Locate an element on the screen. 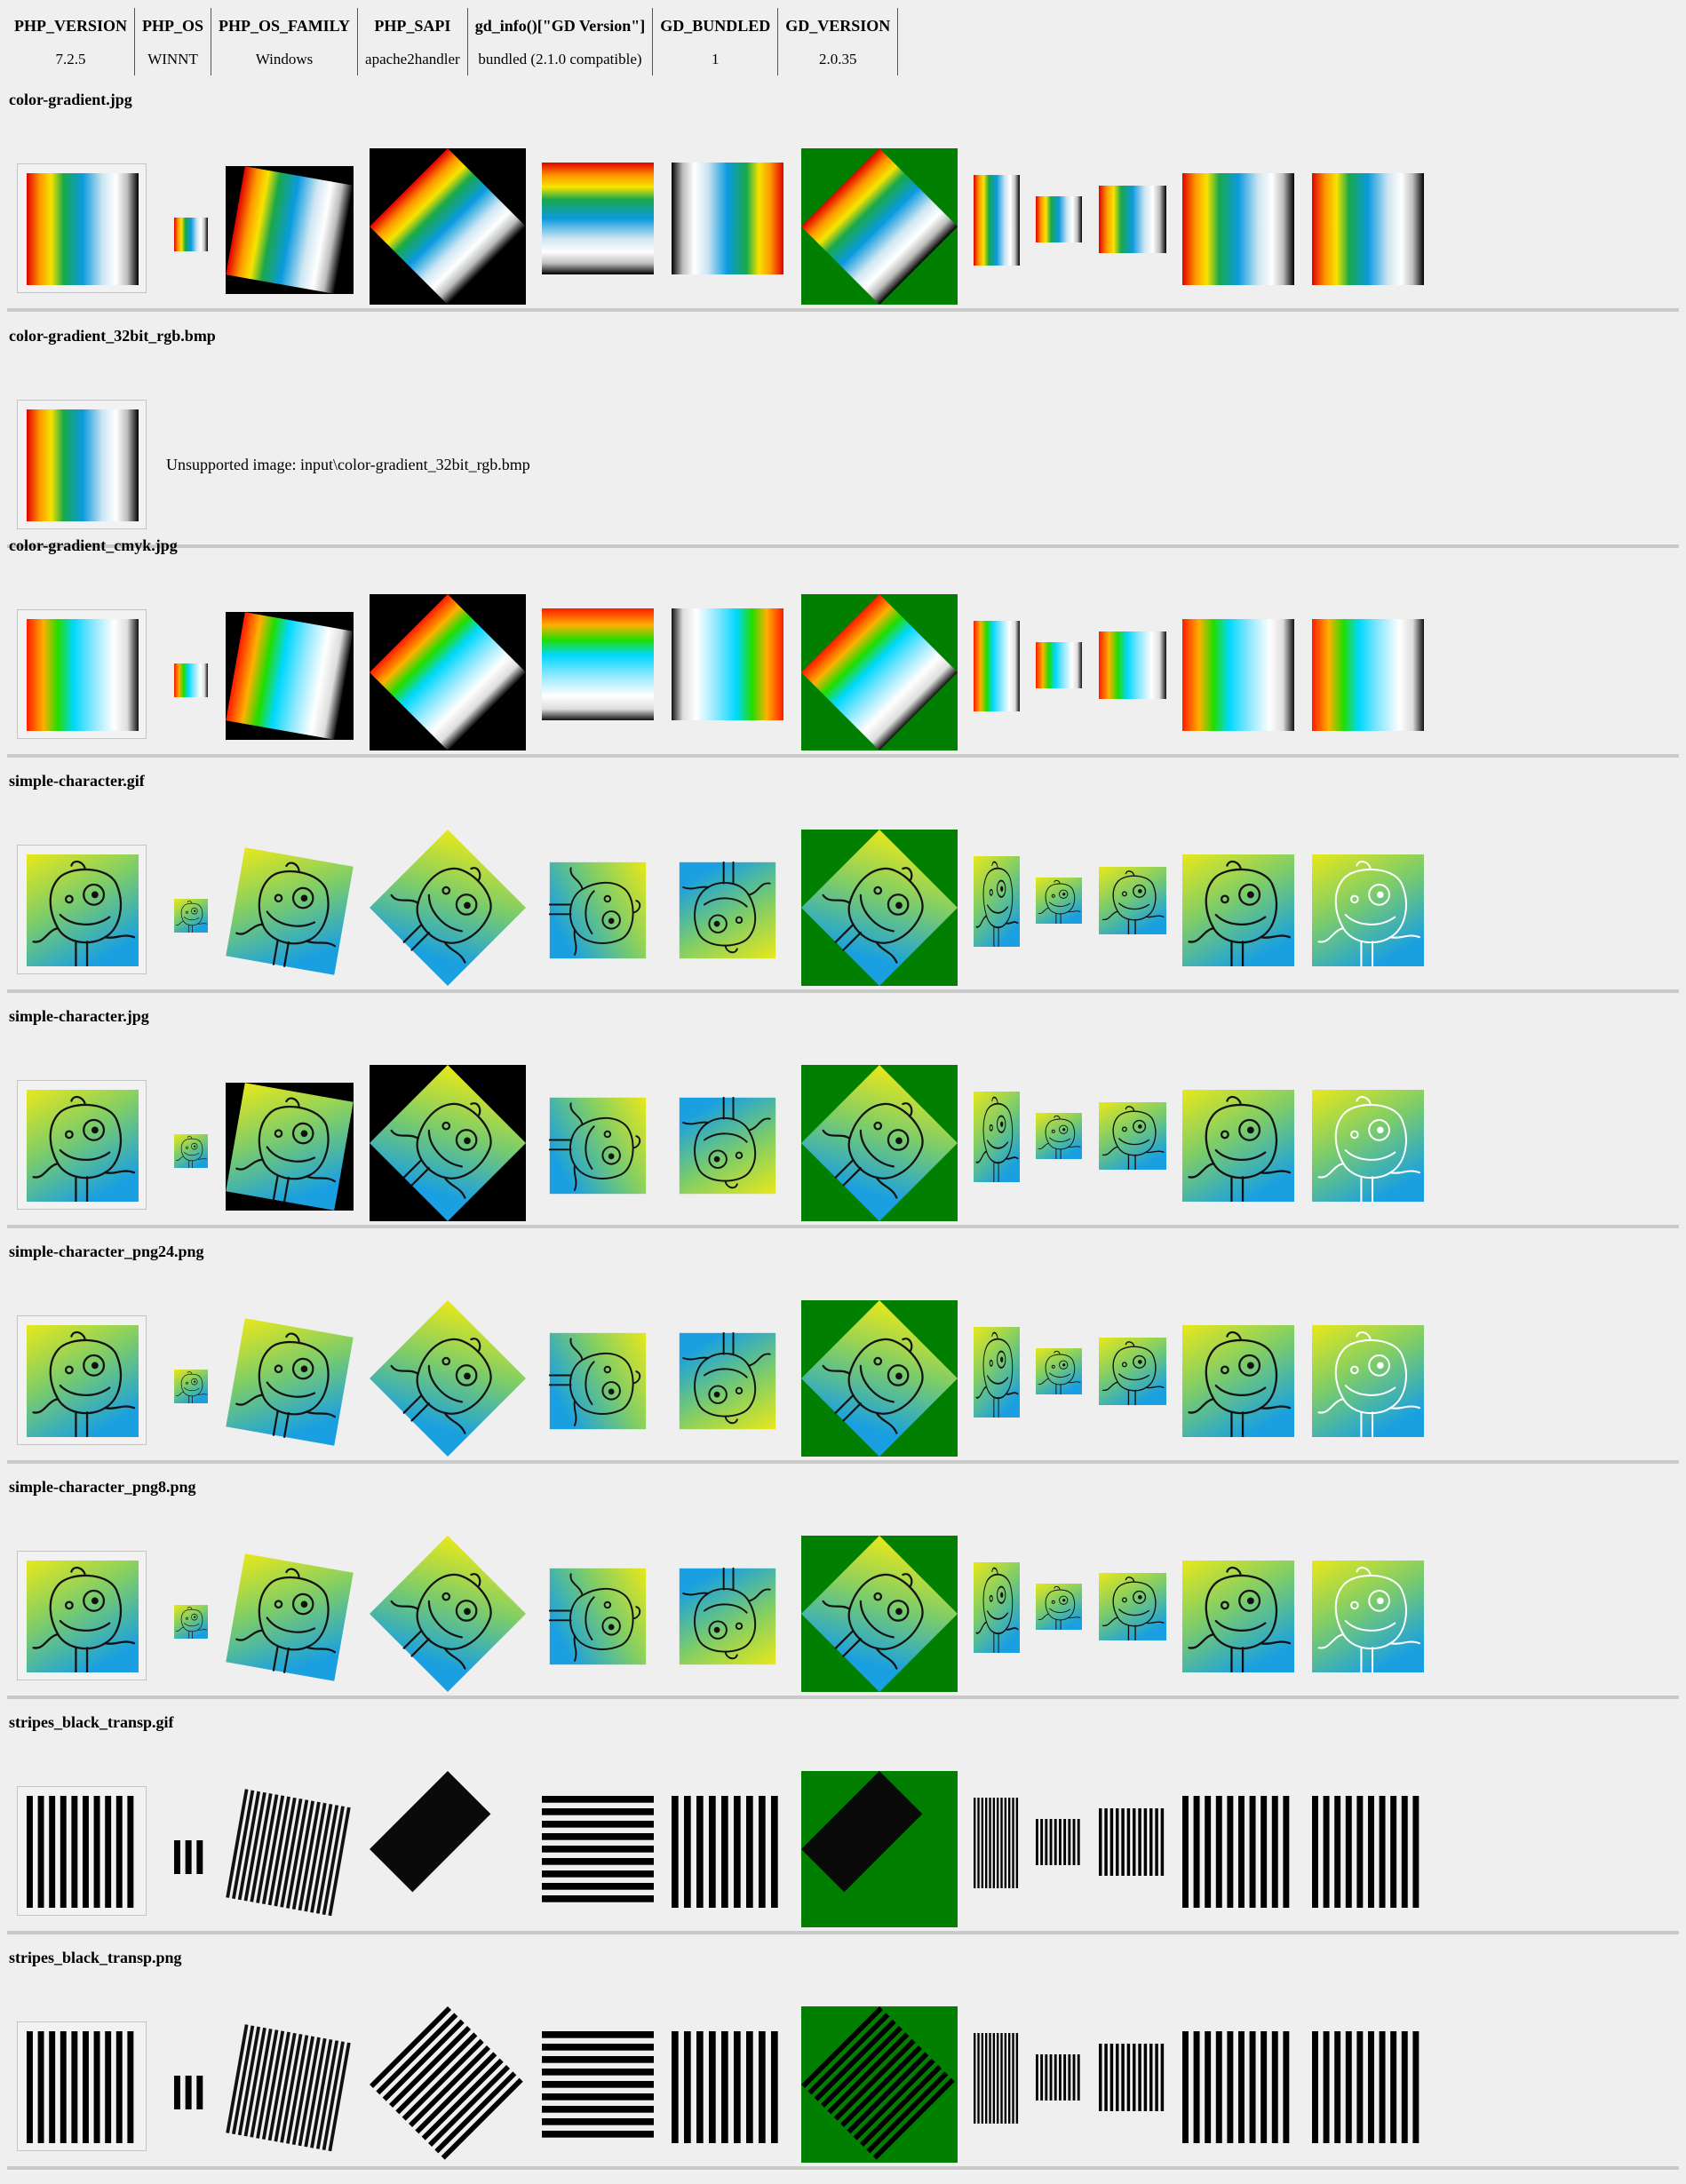 The width and height of the screenshot is (1686, 2184). header-gd-bundled: GD_BUNDLED is located at coordinates (715, 26).